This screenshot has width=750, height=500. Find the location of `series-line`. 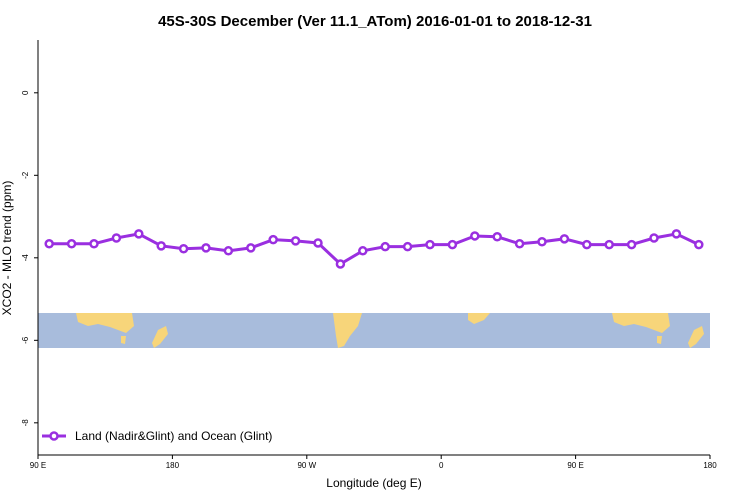

series-line is located at coordinates (374, 249).